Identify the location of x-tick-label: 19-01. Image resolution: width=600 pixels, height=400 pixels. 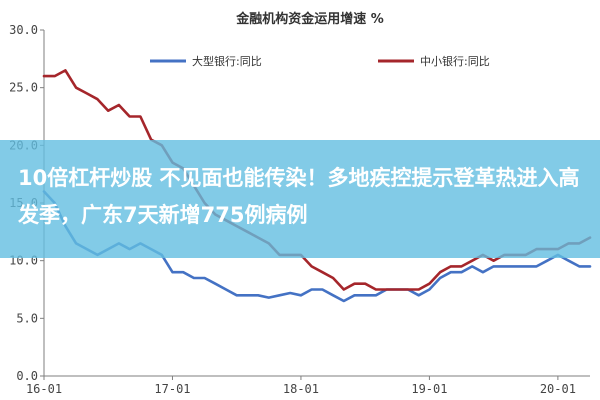
(429, 389).